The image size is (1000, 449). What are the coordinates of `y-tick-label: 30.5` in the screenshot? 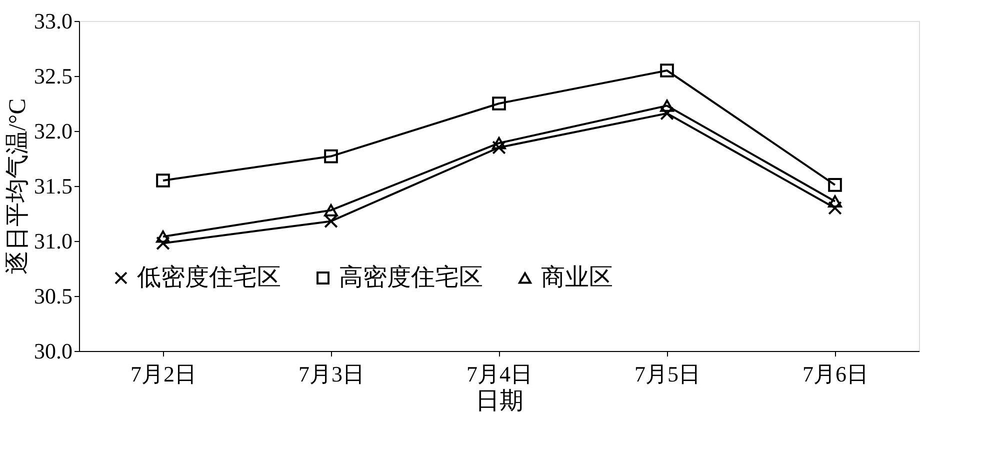 It's located at (53, 296).